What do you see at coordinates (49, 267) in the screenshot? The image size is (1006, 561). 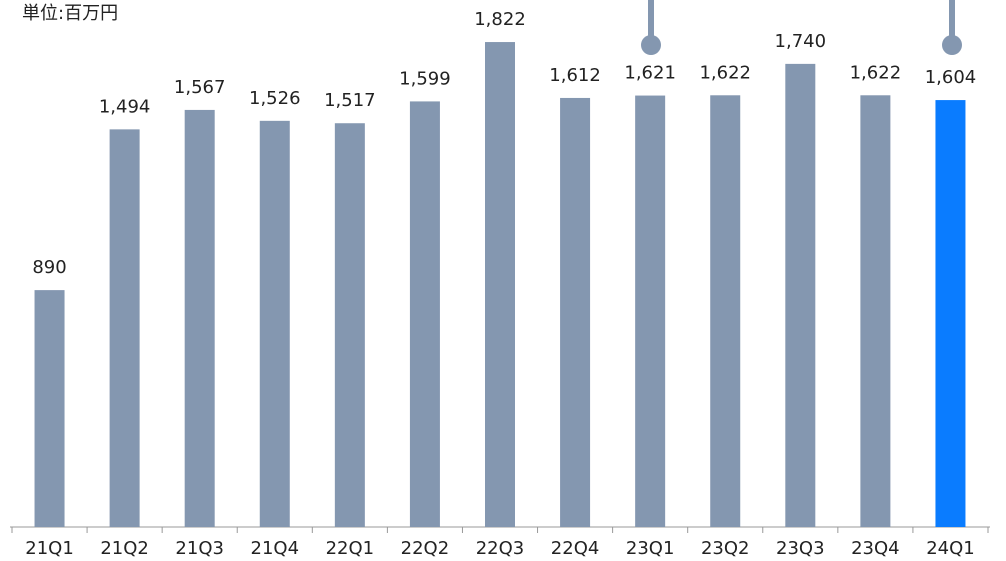 I see `value-label: 890` at bounding box center [49, 267].